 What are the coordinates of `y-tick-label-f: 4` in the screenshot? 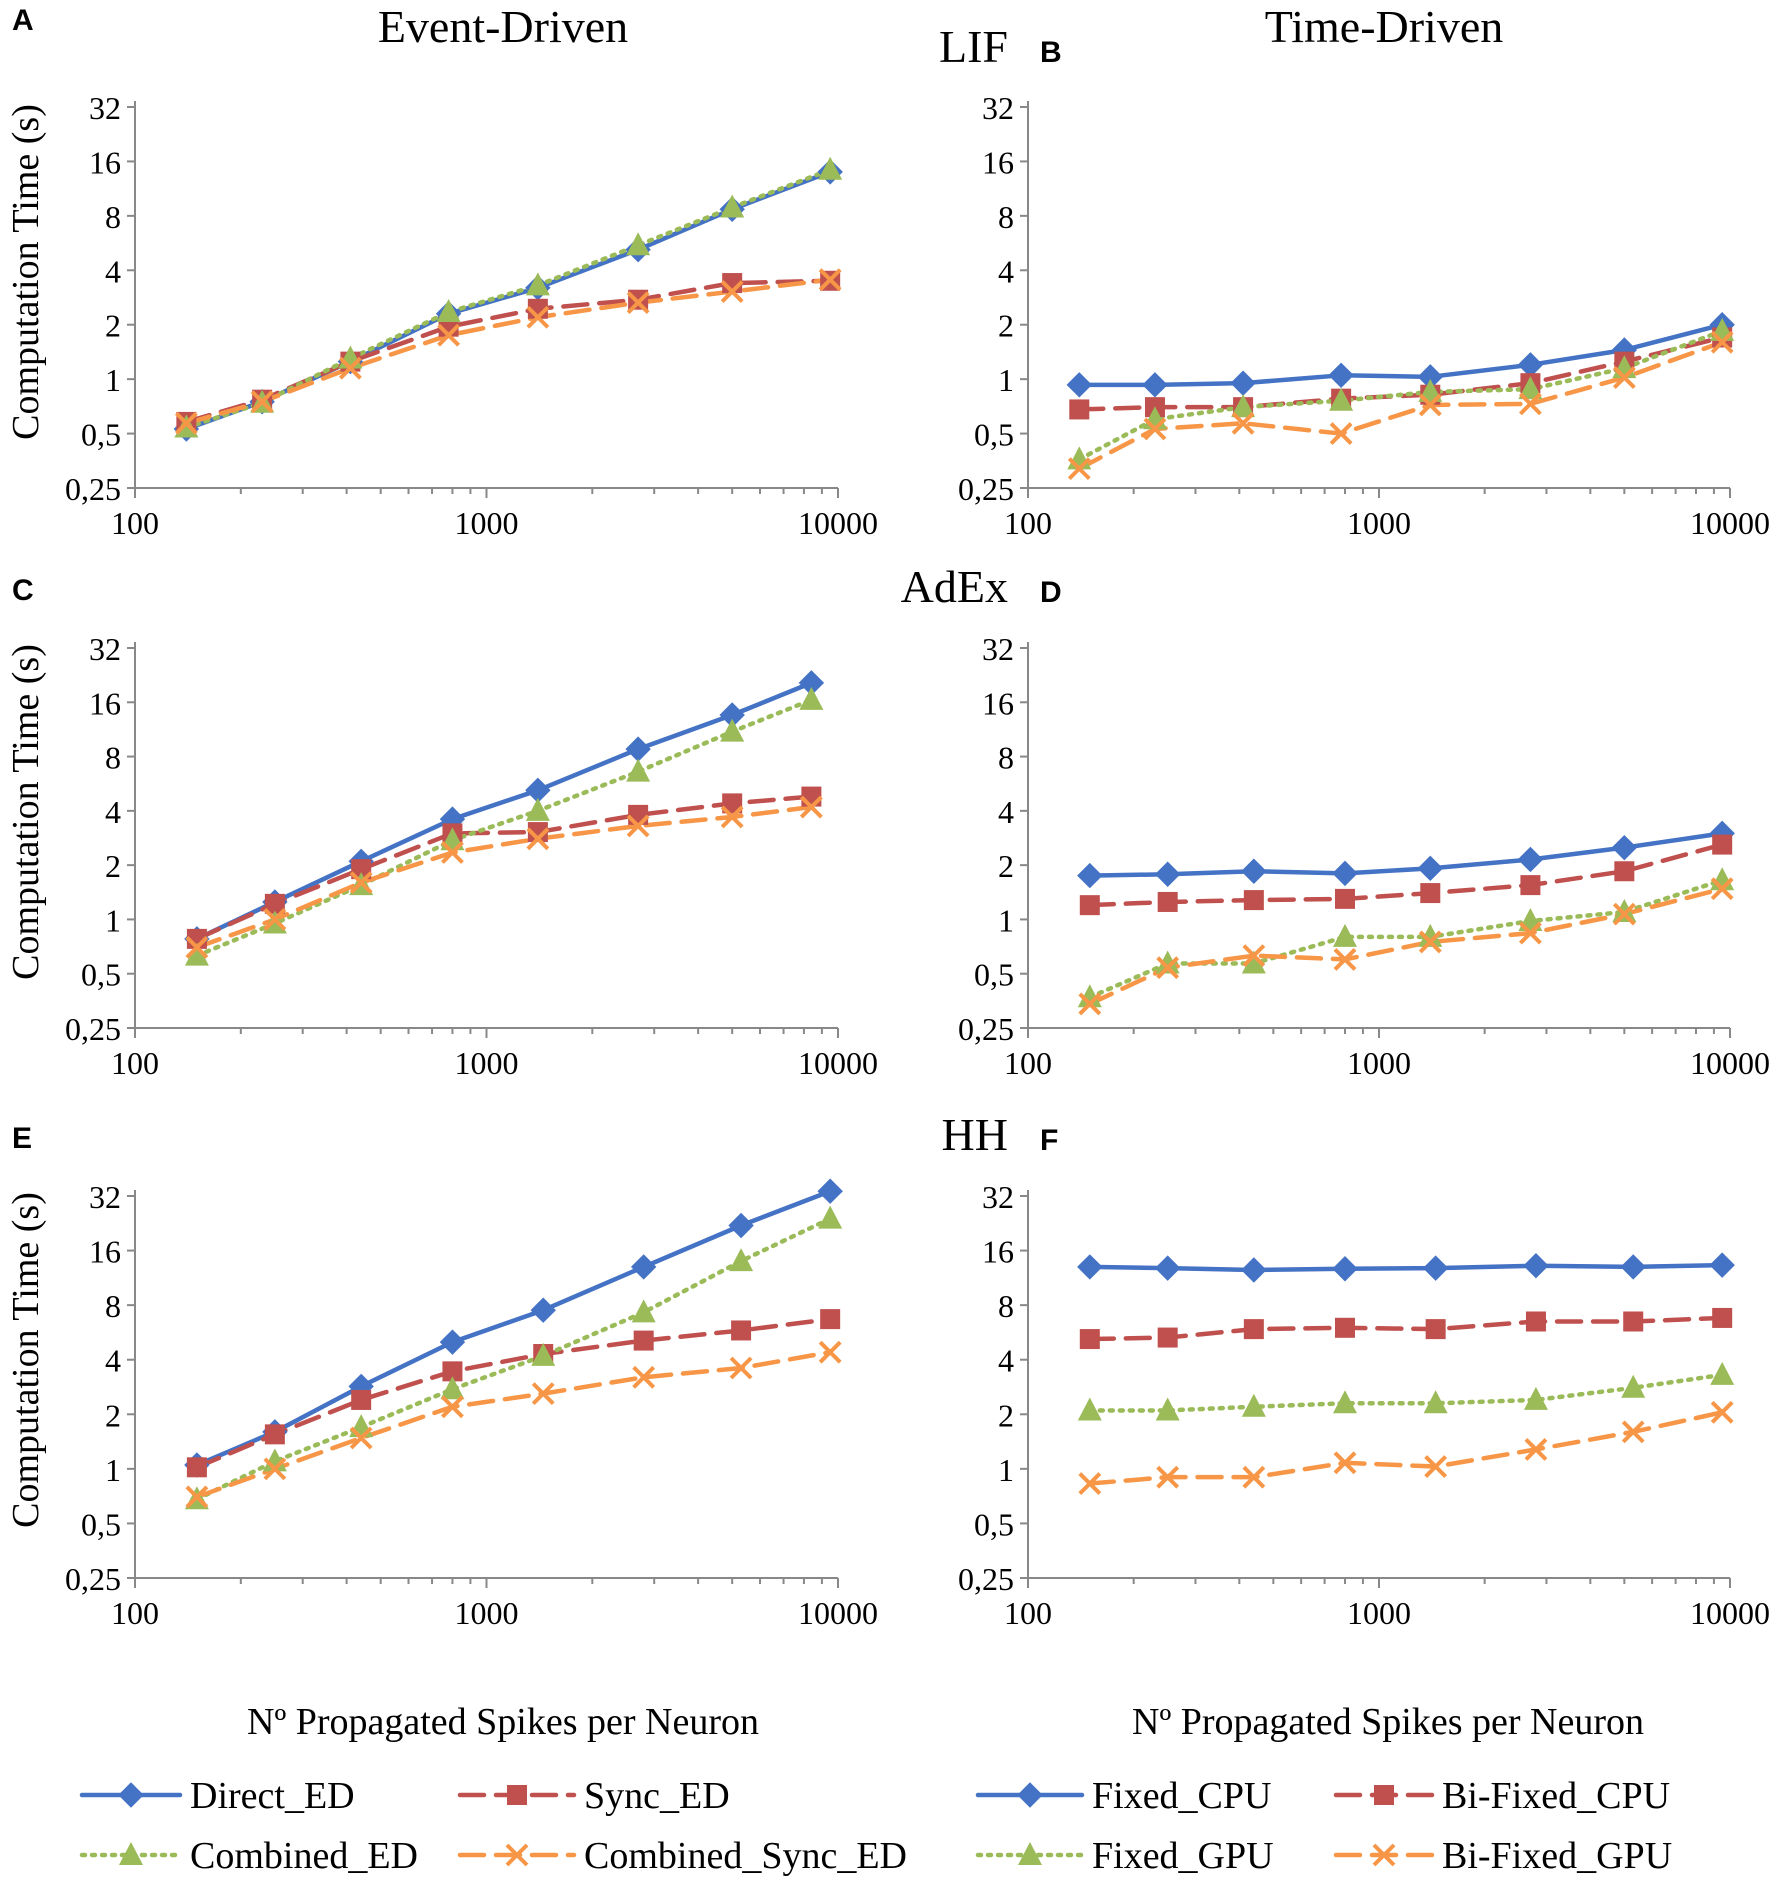 It's located at (1006, 1361).